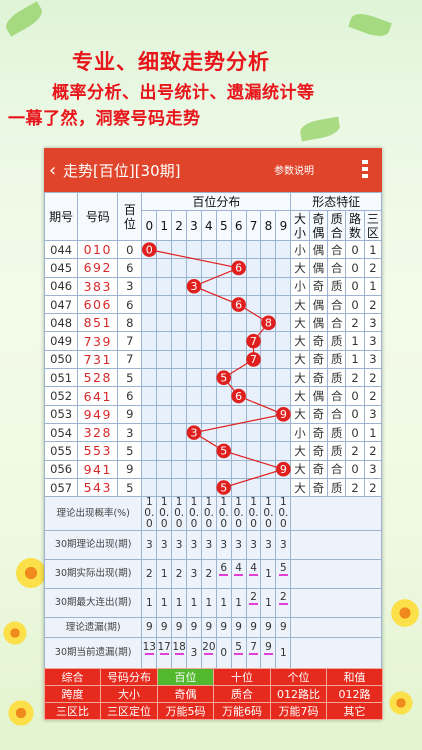 This screenshot has width=422, height=750. What do you see at coordinates (212, 574) in the screenshot?
I see `stats-row: 30期实际出现(期) 2 1 2 3 2 6 4 4 1 5` at bounding box center [212, 574].